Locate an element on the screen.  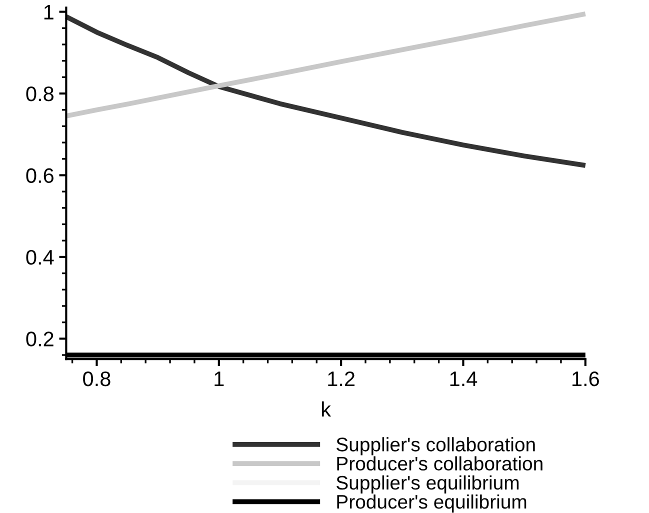
x-tick-label: 1.2 is located at coordinates (341, 378).